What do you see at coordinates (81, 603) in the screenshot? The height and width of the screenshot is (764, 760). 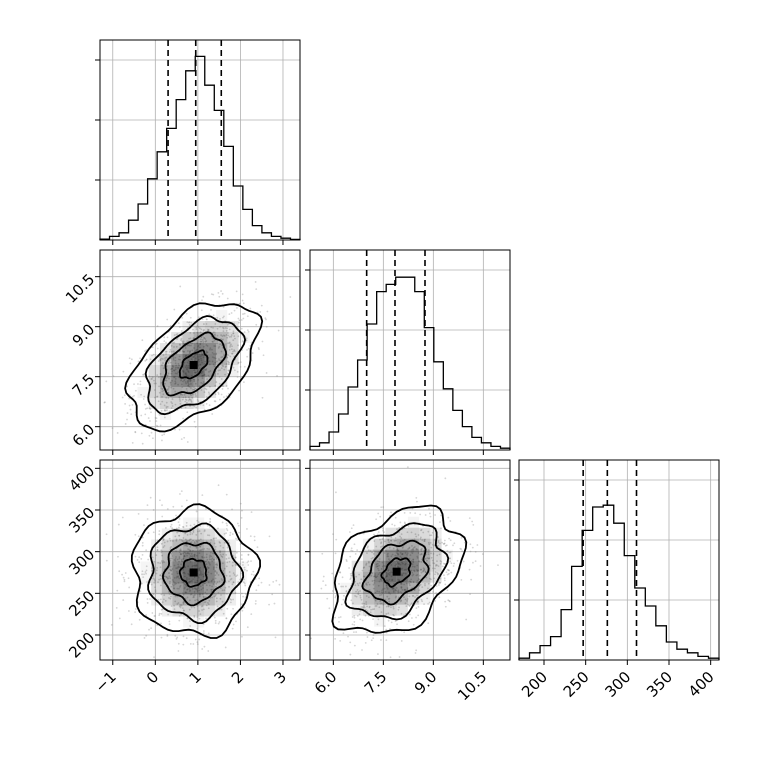 I see `y-tick-label: 250` at bounding box center [81, 603].